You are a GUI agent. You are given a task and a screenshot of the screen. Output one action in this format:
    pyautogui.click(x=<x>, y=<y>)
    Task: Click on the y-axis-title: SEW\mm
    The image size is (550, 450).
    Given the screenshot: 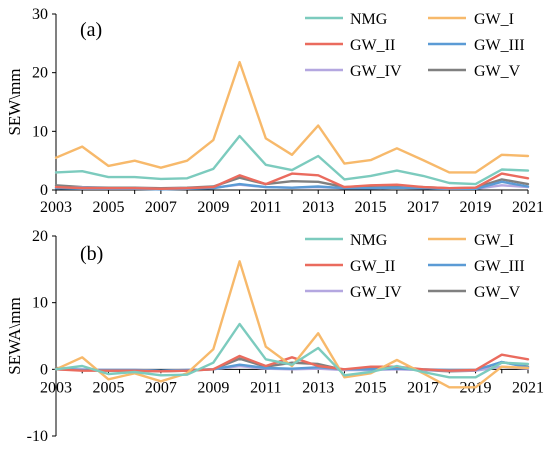 What is the action you would take?
    pyautogui.click(x=14, y=101)
    